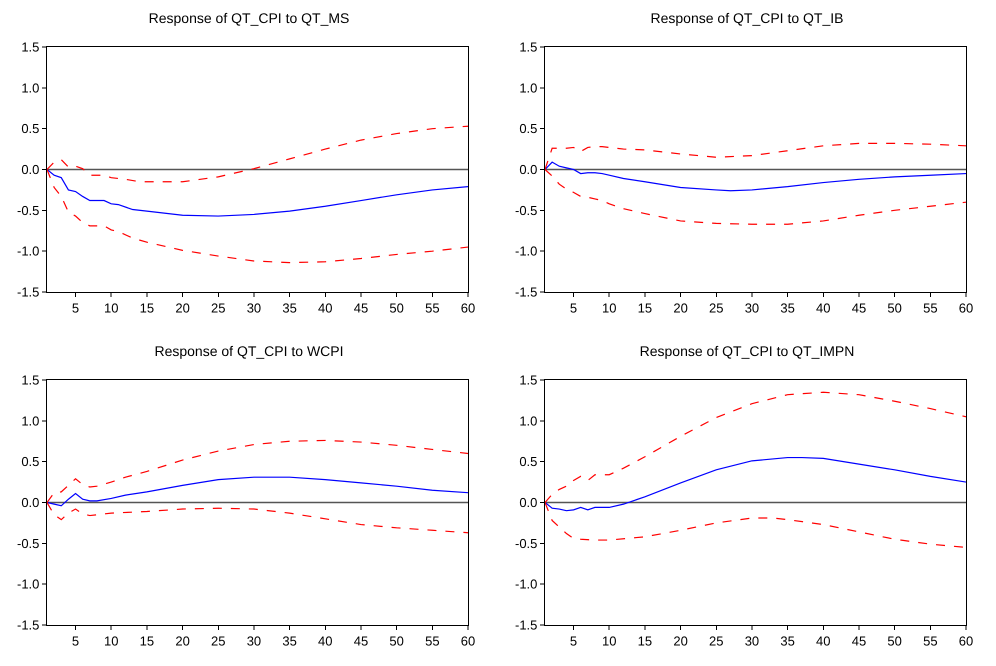 The image size is (996, 666). What do you see at coordinates (747, 351) in the screenshot?
I see `chart-title: Response of QT_CPI to QT_IMPN` at bounding box center [747, 351].